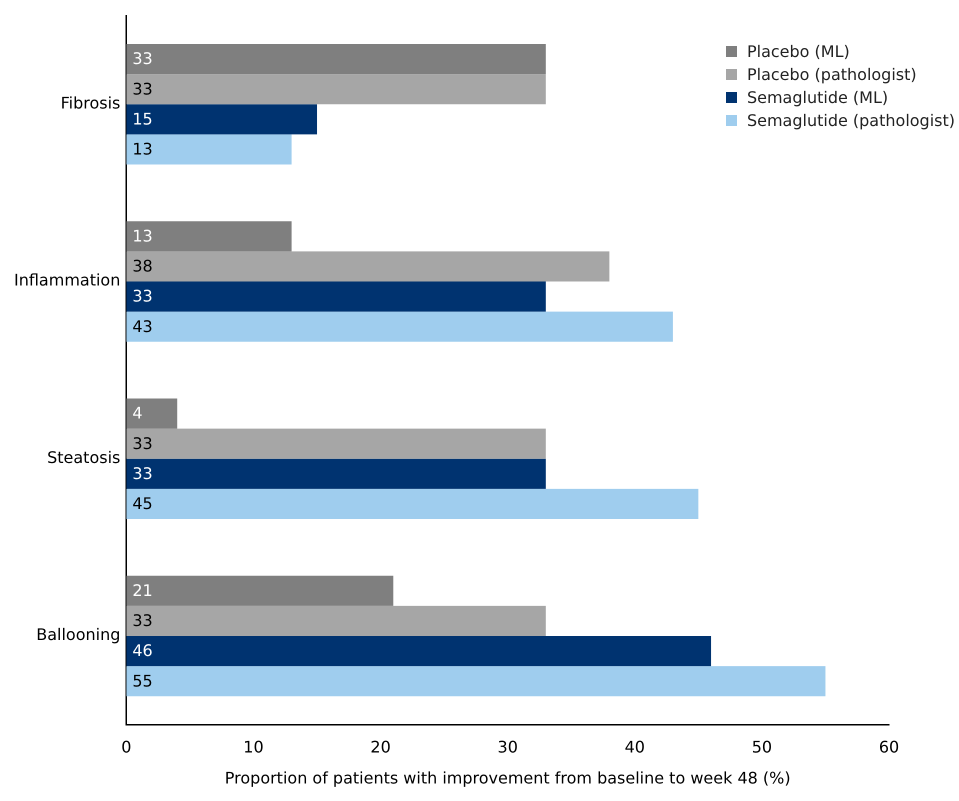 The image size is (959, 801). I want to click on x-tick-label: 50, so click(762, 746).